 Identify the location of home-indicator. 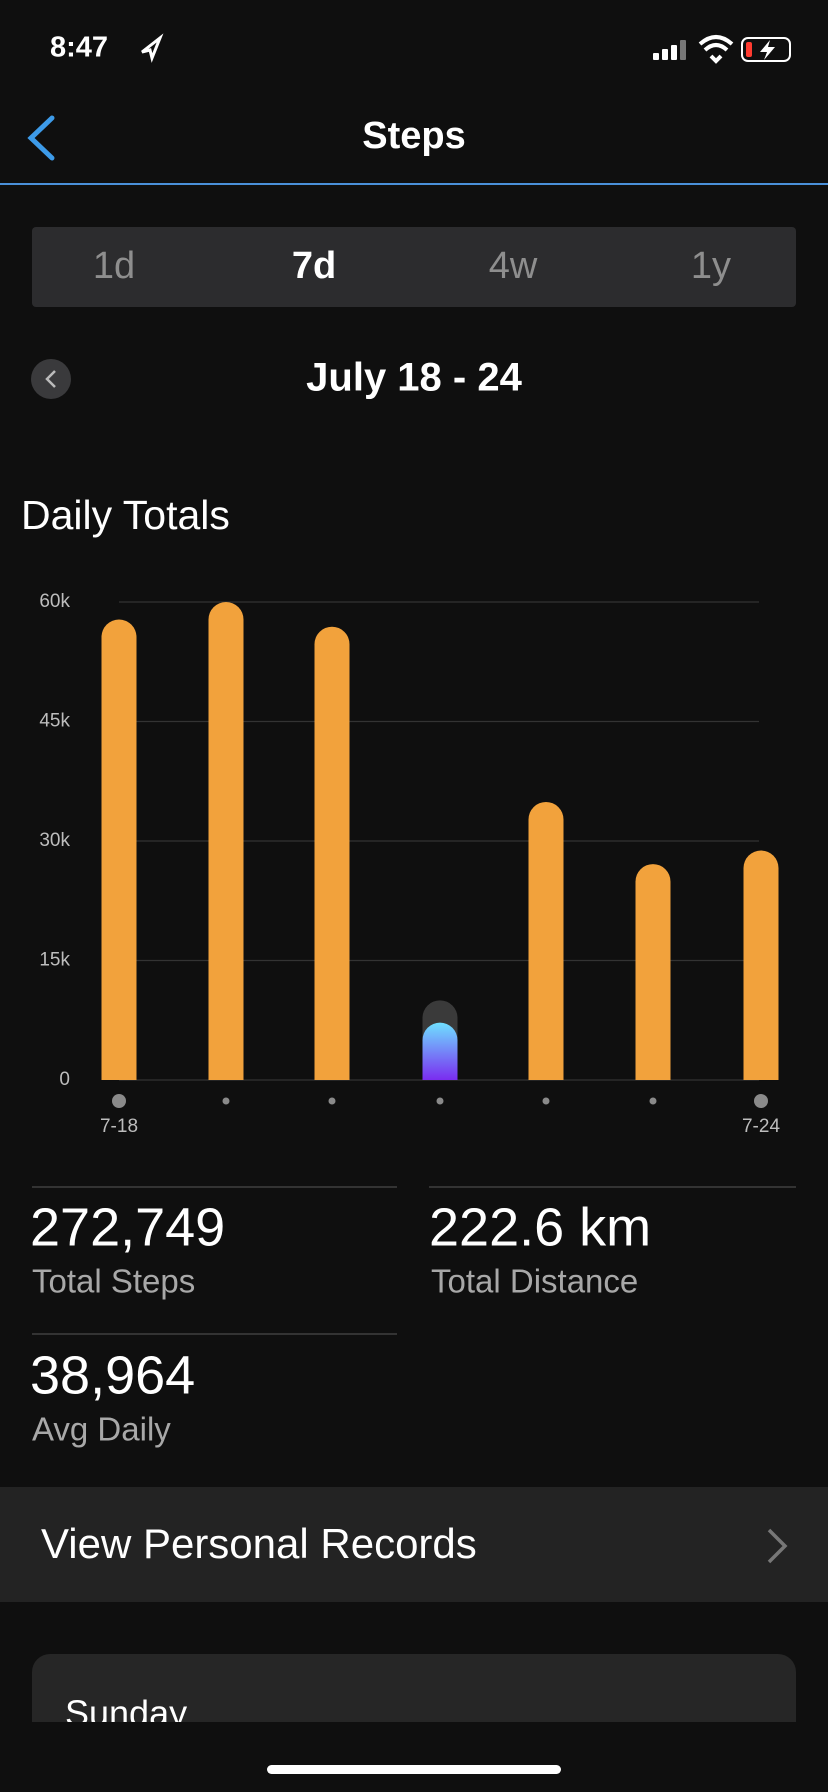
(414, 1769).